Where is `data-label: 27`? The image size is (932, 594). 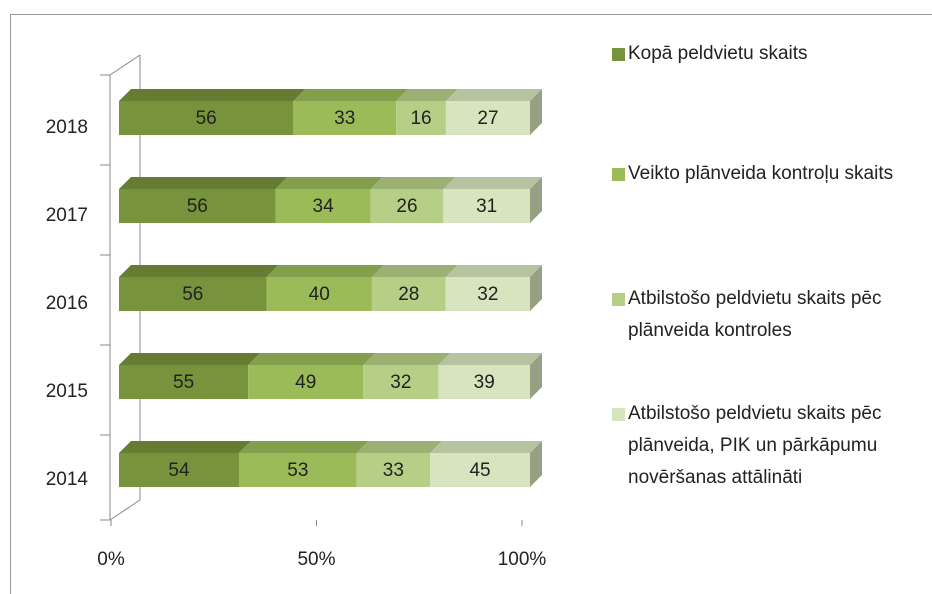
data-label: 27 is located at coordinates (487, 118).